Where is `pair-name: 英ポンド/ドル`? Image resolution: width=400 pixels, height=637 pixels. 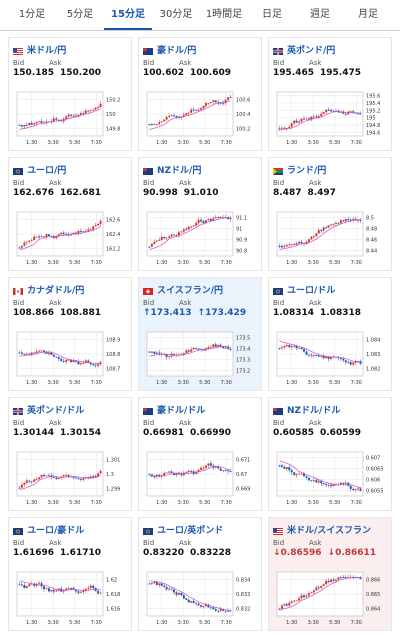 pair-name: 英ポンド/ドル is located at coordinates (56, 410).